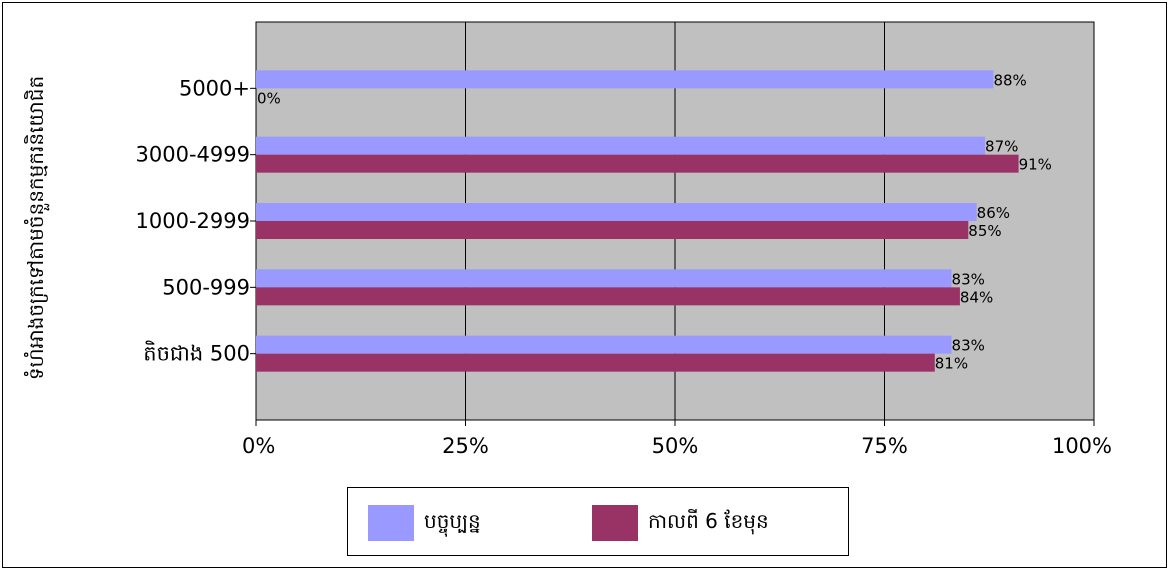  What do you see at coordinates (36, 228) in the screenshot?
I see `y-axis-label: ទំហំអាងចក្រទៅតាមចំនួនកម្មករនិយោជិត` at bounding box center [36, 228].